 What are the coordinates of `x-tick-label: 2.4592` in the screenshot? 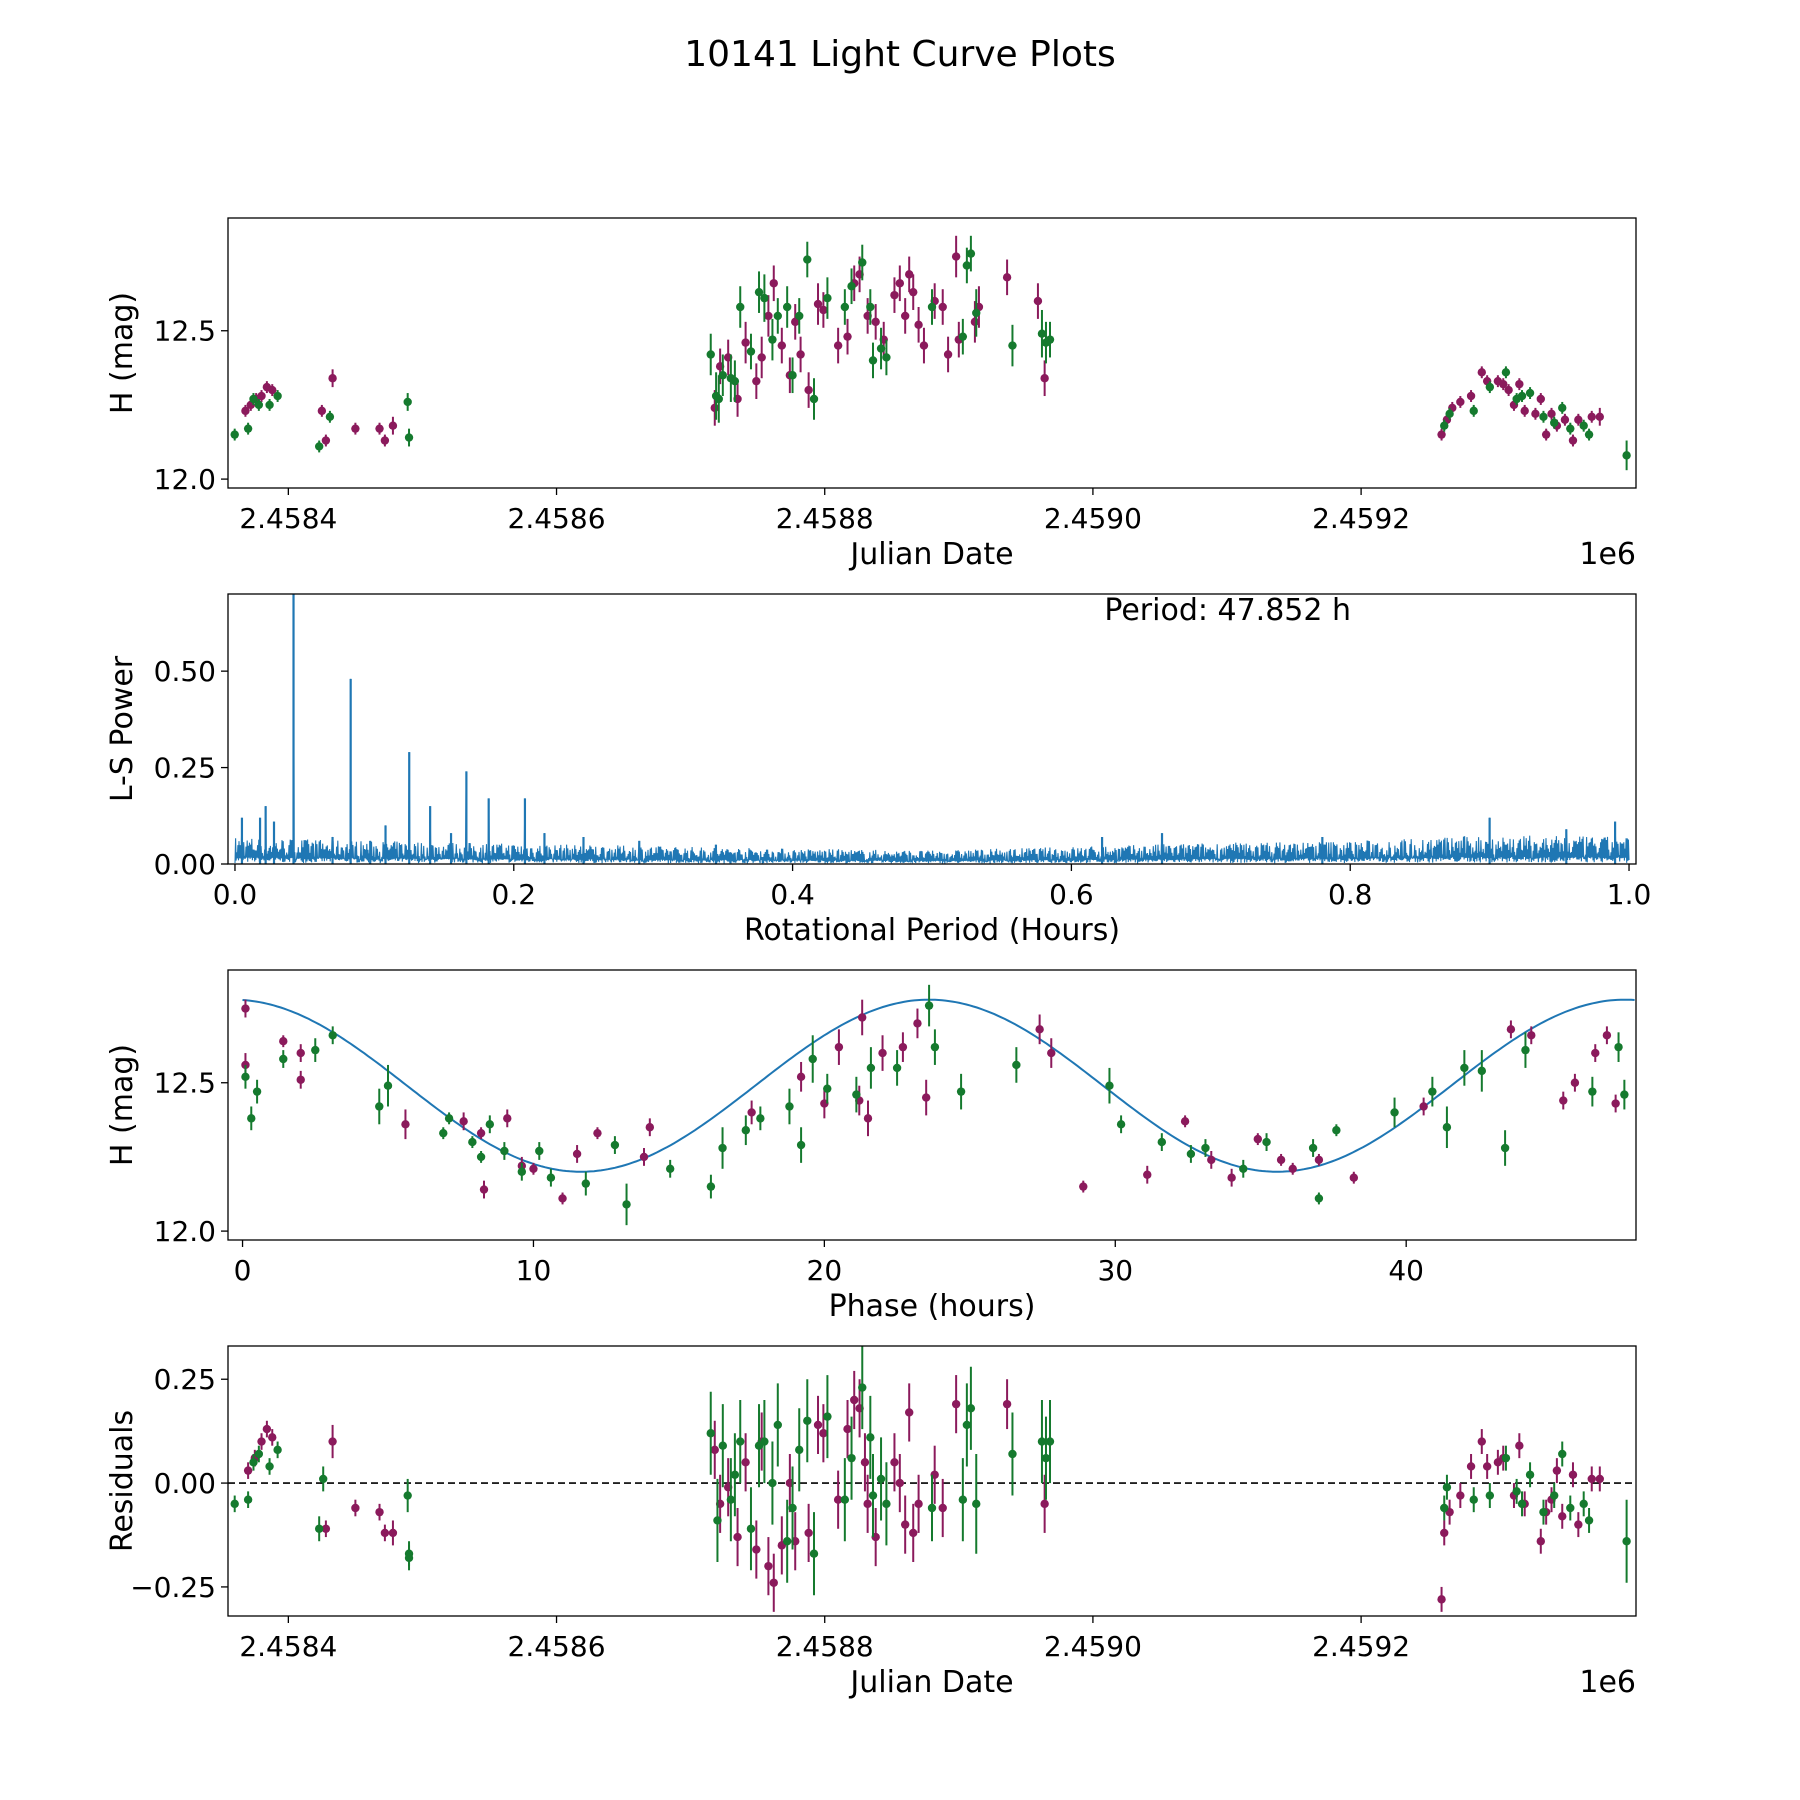 It's located at (1361, 518).